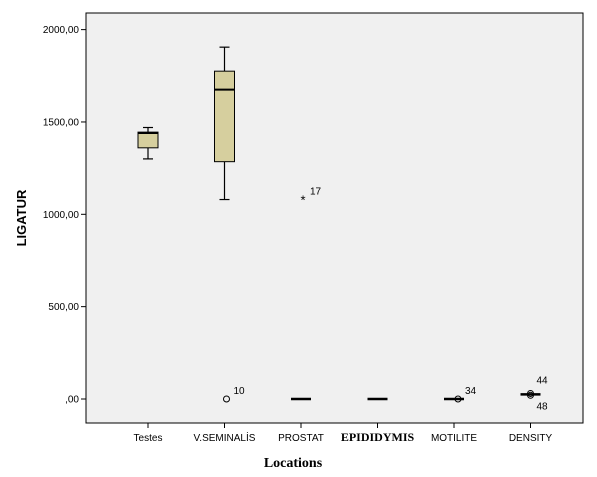 This screenshot has height=477, width=597. What do you see at coordinates (531, 438) in the screenshot?
I see `x-tick-label: DENSITY` at bounding box center [531, 438].